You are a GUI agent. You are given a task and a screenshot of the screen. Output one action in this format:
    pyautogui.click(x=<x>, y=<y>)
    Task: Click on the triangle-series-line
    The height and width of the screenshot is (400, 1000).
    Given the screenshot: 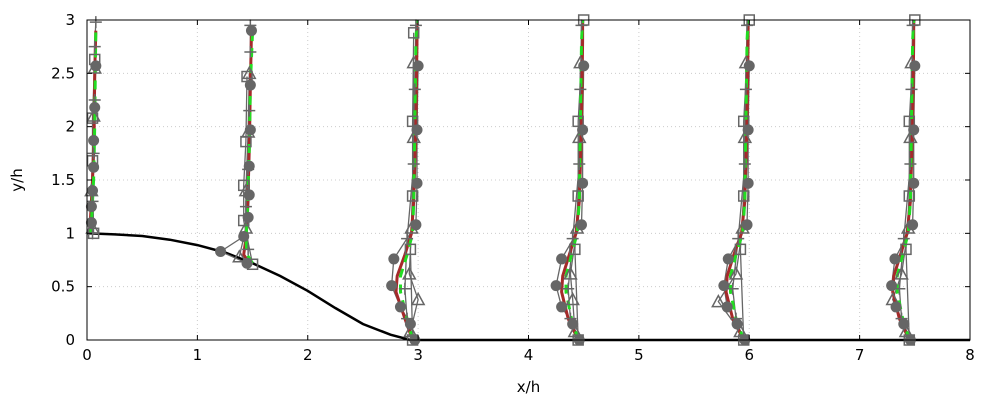 What is the action you would take?
    pyautogui.click(x=902, y=197)
    